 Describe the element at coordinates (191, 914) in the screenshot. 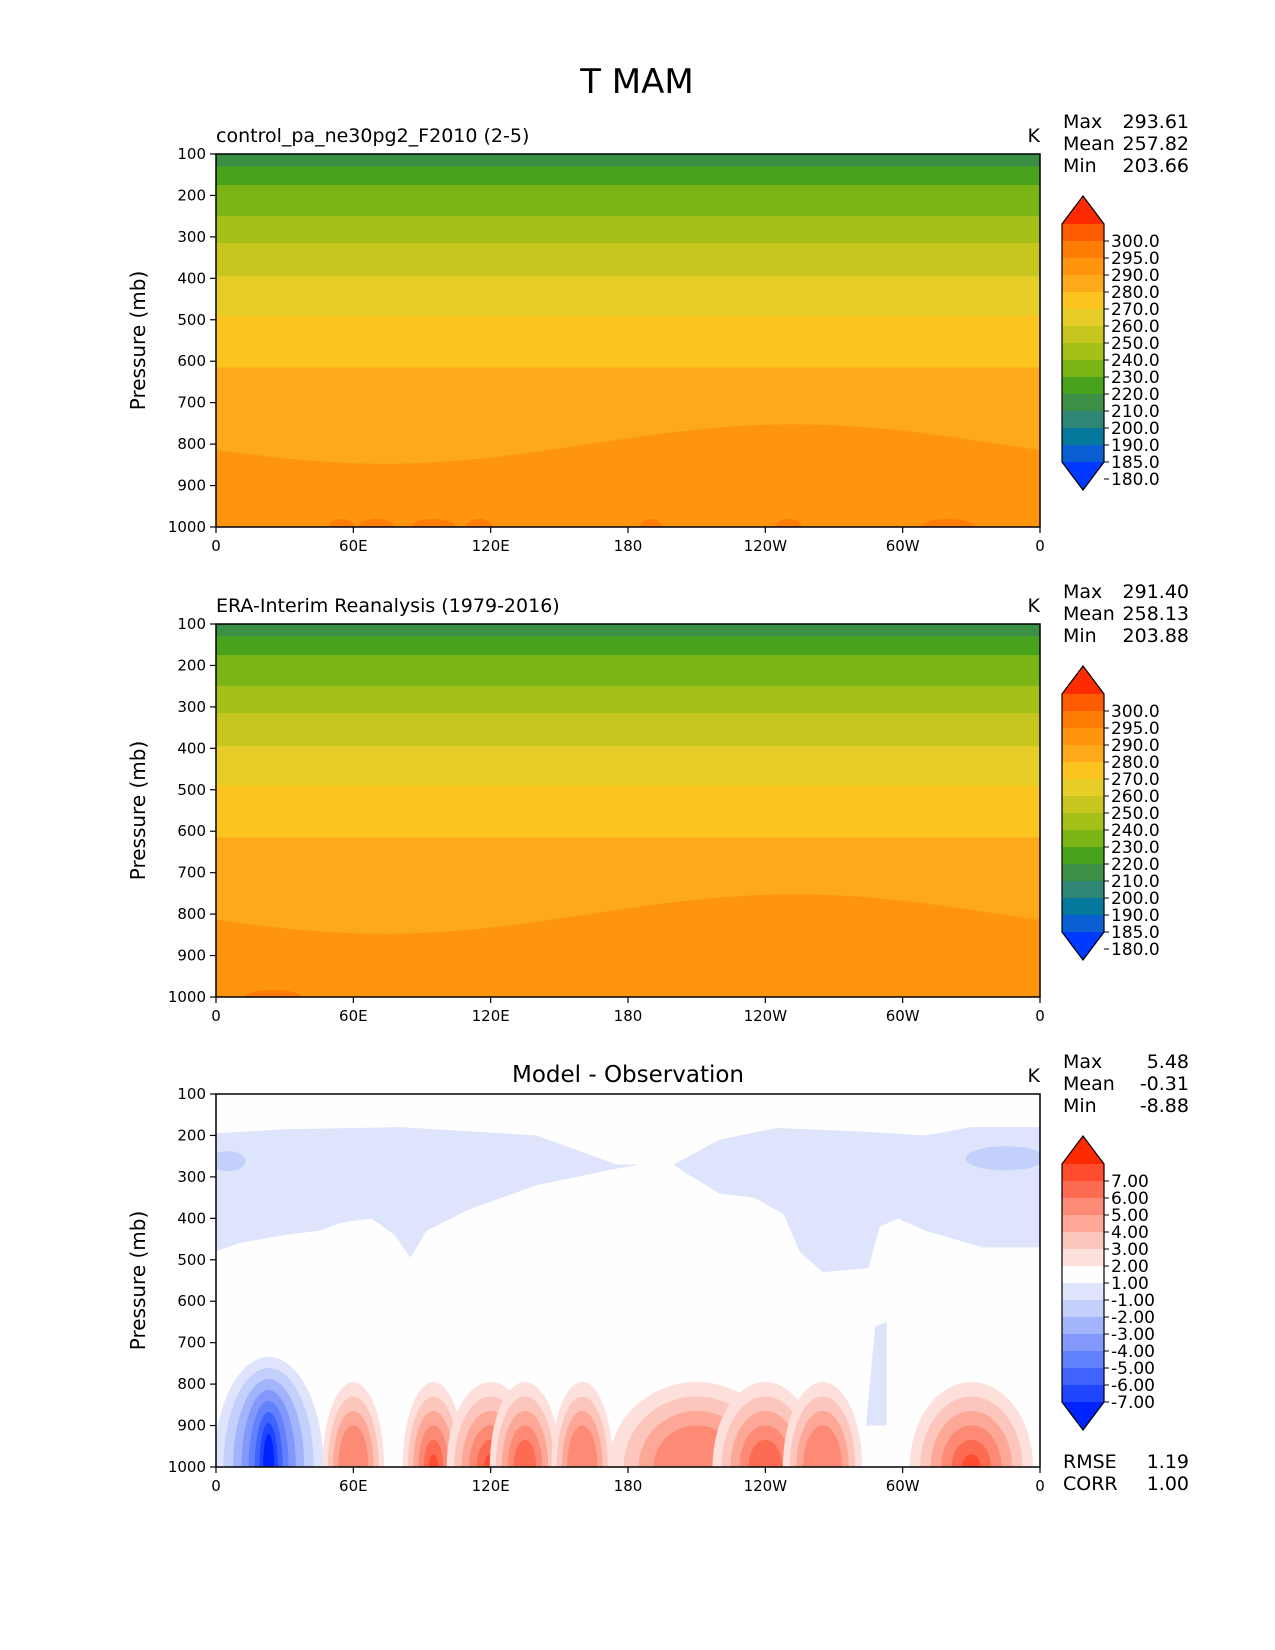

I see `y-tick-label: 800` at that location.